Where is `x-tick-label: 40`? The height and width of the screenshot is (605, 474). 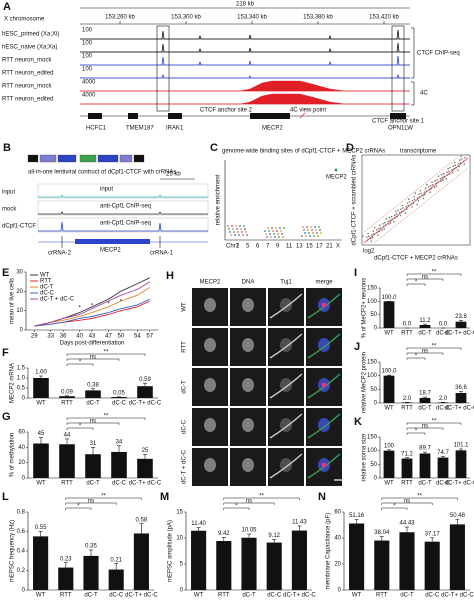
x-tick-label: 40 is located at coordinates (79, 337).